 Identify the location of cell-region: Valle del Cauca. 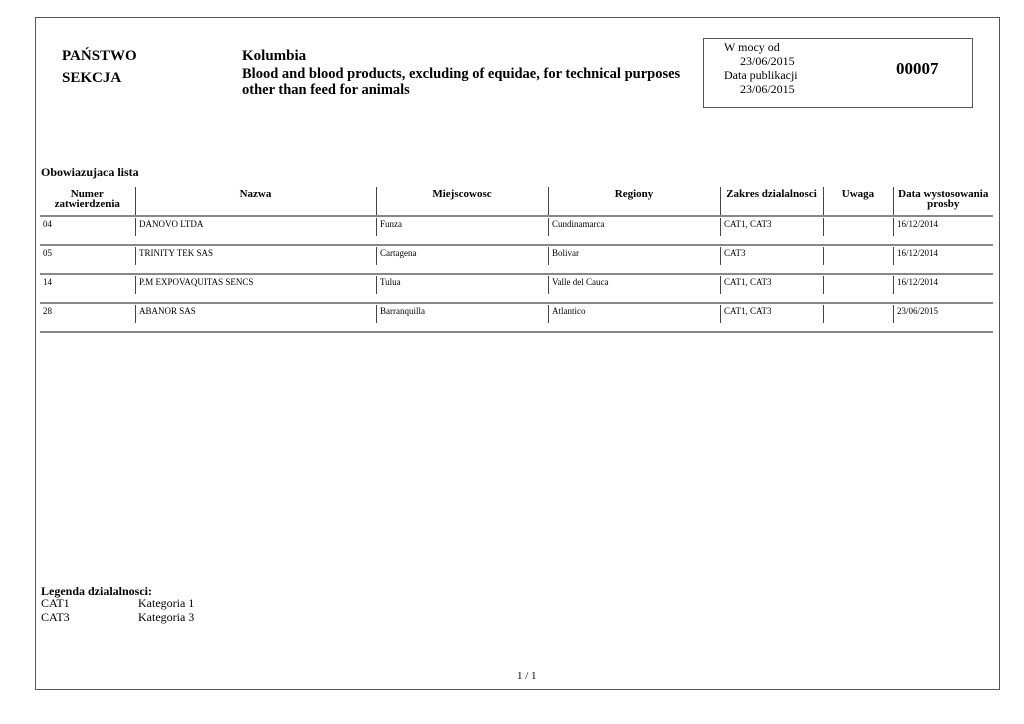
(634, 289).